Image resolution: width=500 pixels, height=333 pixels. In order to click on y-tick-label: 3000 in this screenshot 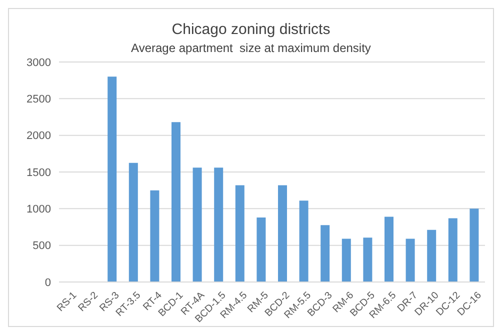, I will do `click(38, 62)`.